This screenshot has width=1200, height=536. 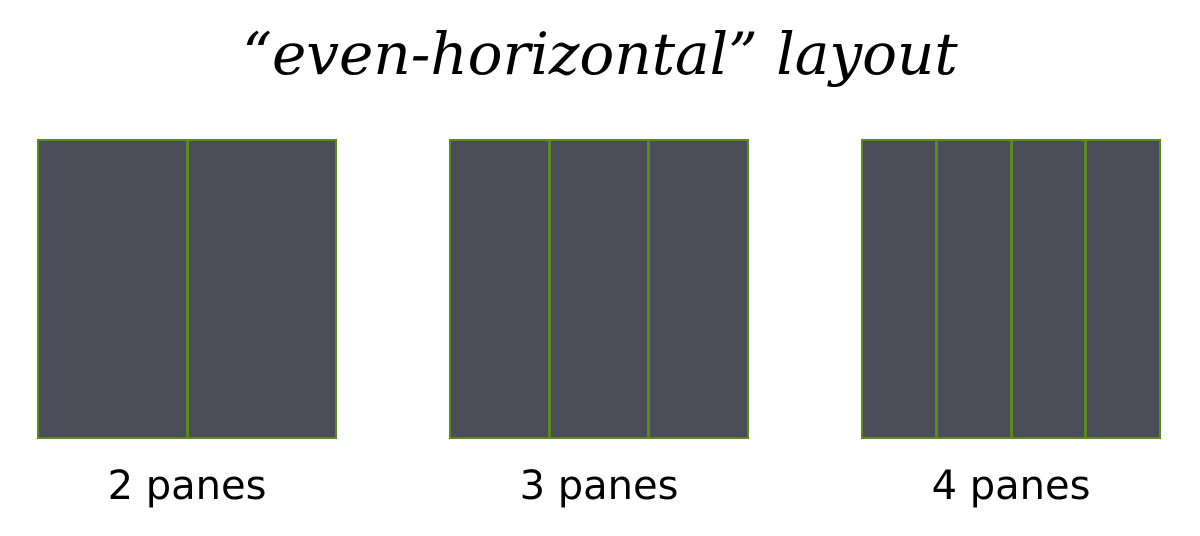 I want to click on layout-caption: 2 panes, so click(x=187, y=486).